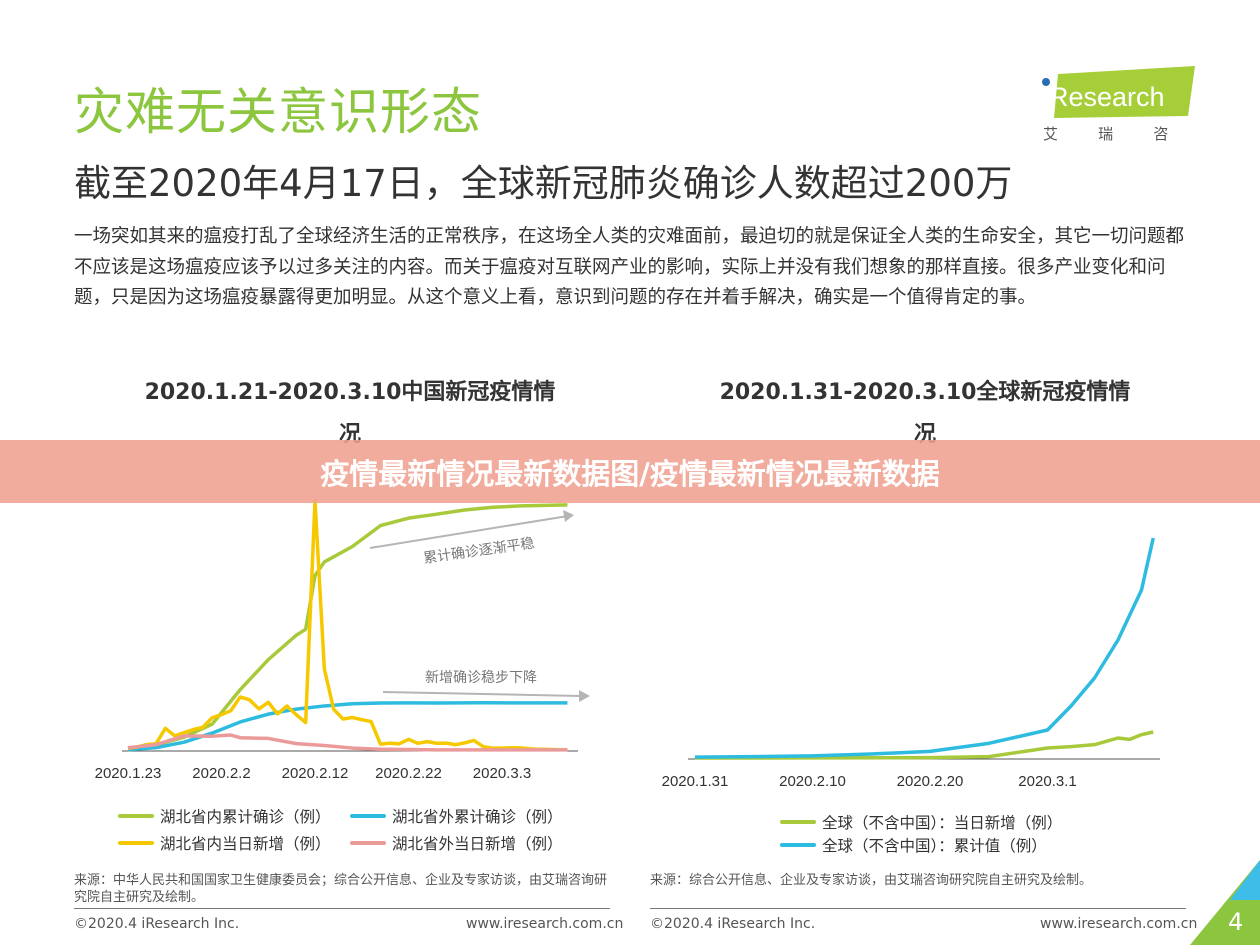  Describe the element at coordinates (733, 924) in the screenshot. I see `copyright-right: ©2020.4 iResearch Inc.` at that location.